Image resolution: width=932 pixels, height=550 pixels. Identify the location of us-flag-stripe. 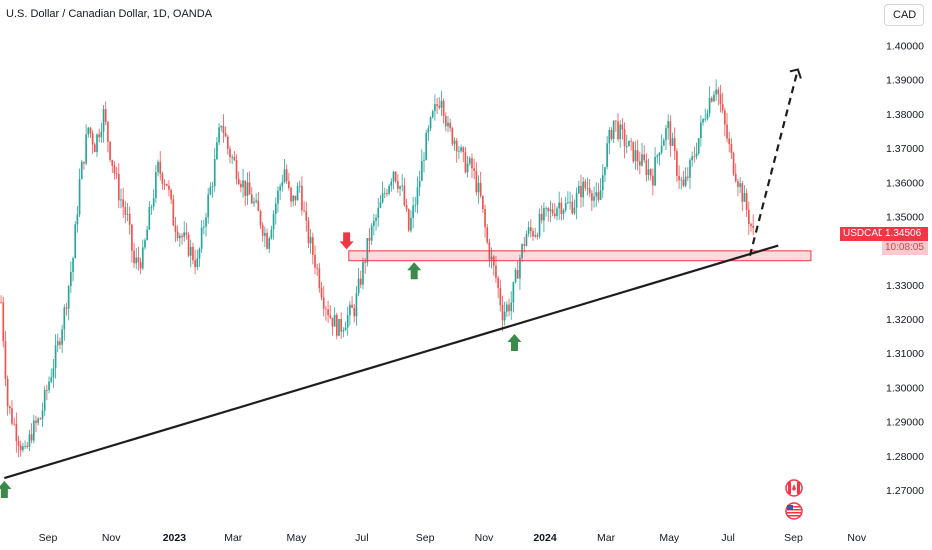
(794, 510).